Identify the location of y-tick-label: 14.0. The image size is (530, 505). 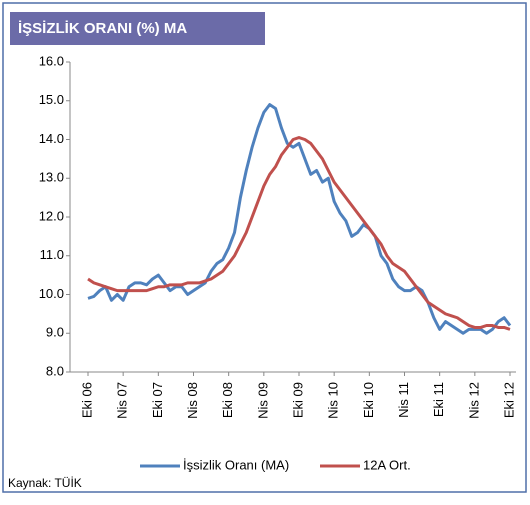
(51, 138).